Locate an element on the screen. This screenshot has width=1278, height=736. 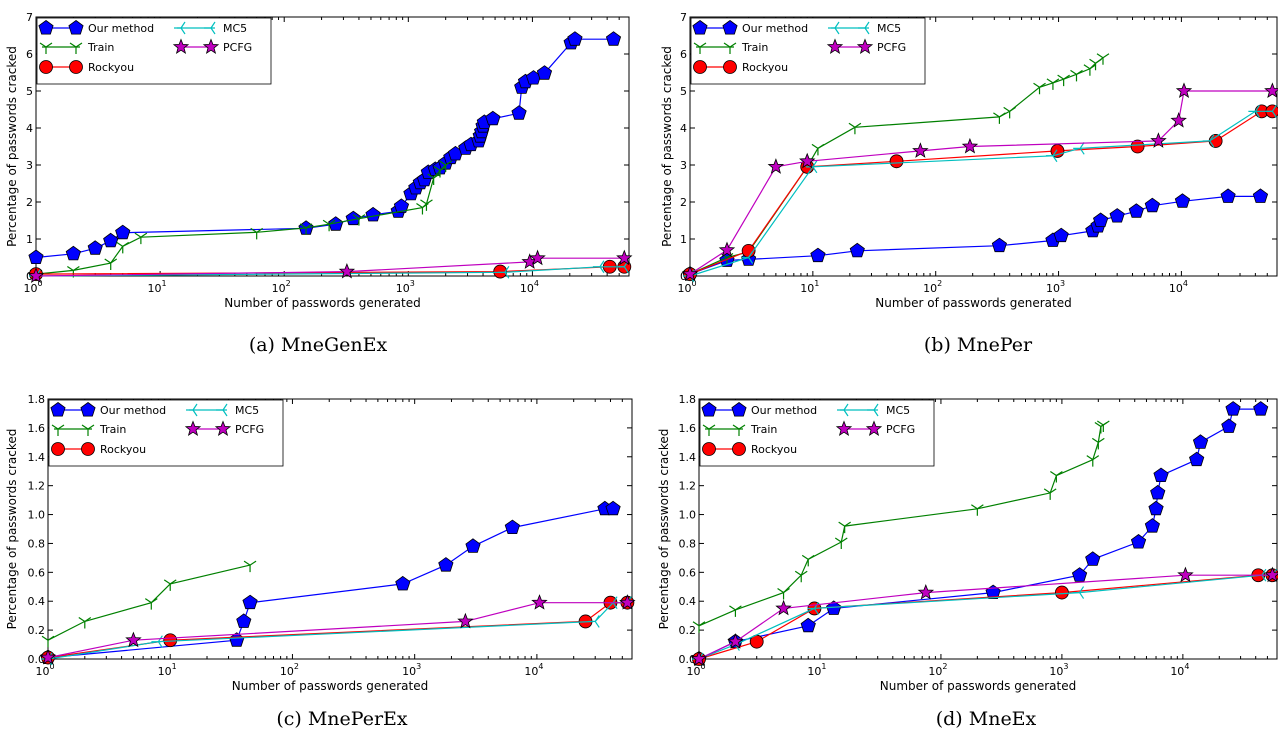
x-tick-label: 10¹ is located at coordinates (167, 670).